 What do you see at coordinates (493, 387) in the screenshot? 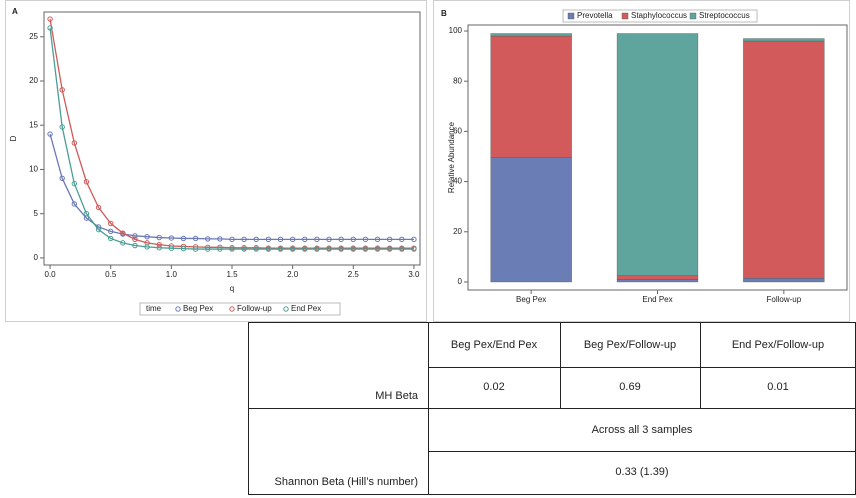
I see `cell: 0.02` at bounding box center [493, 387].